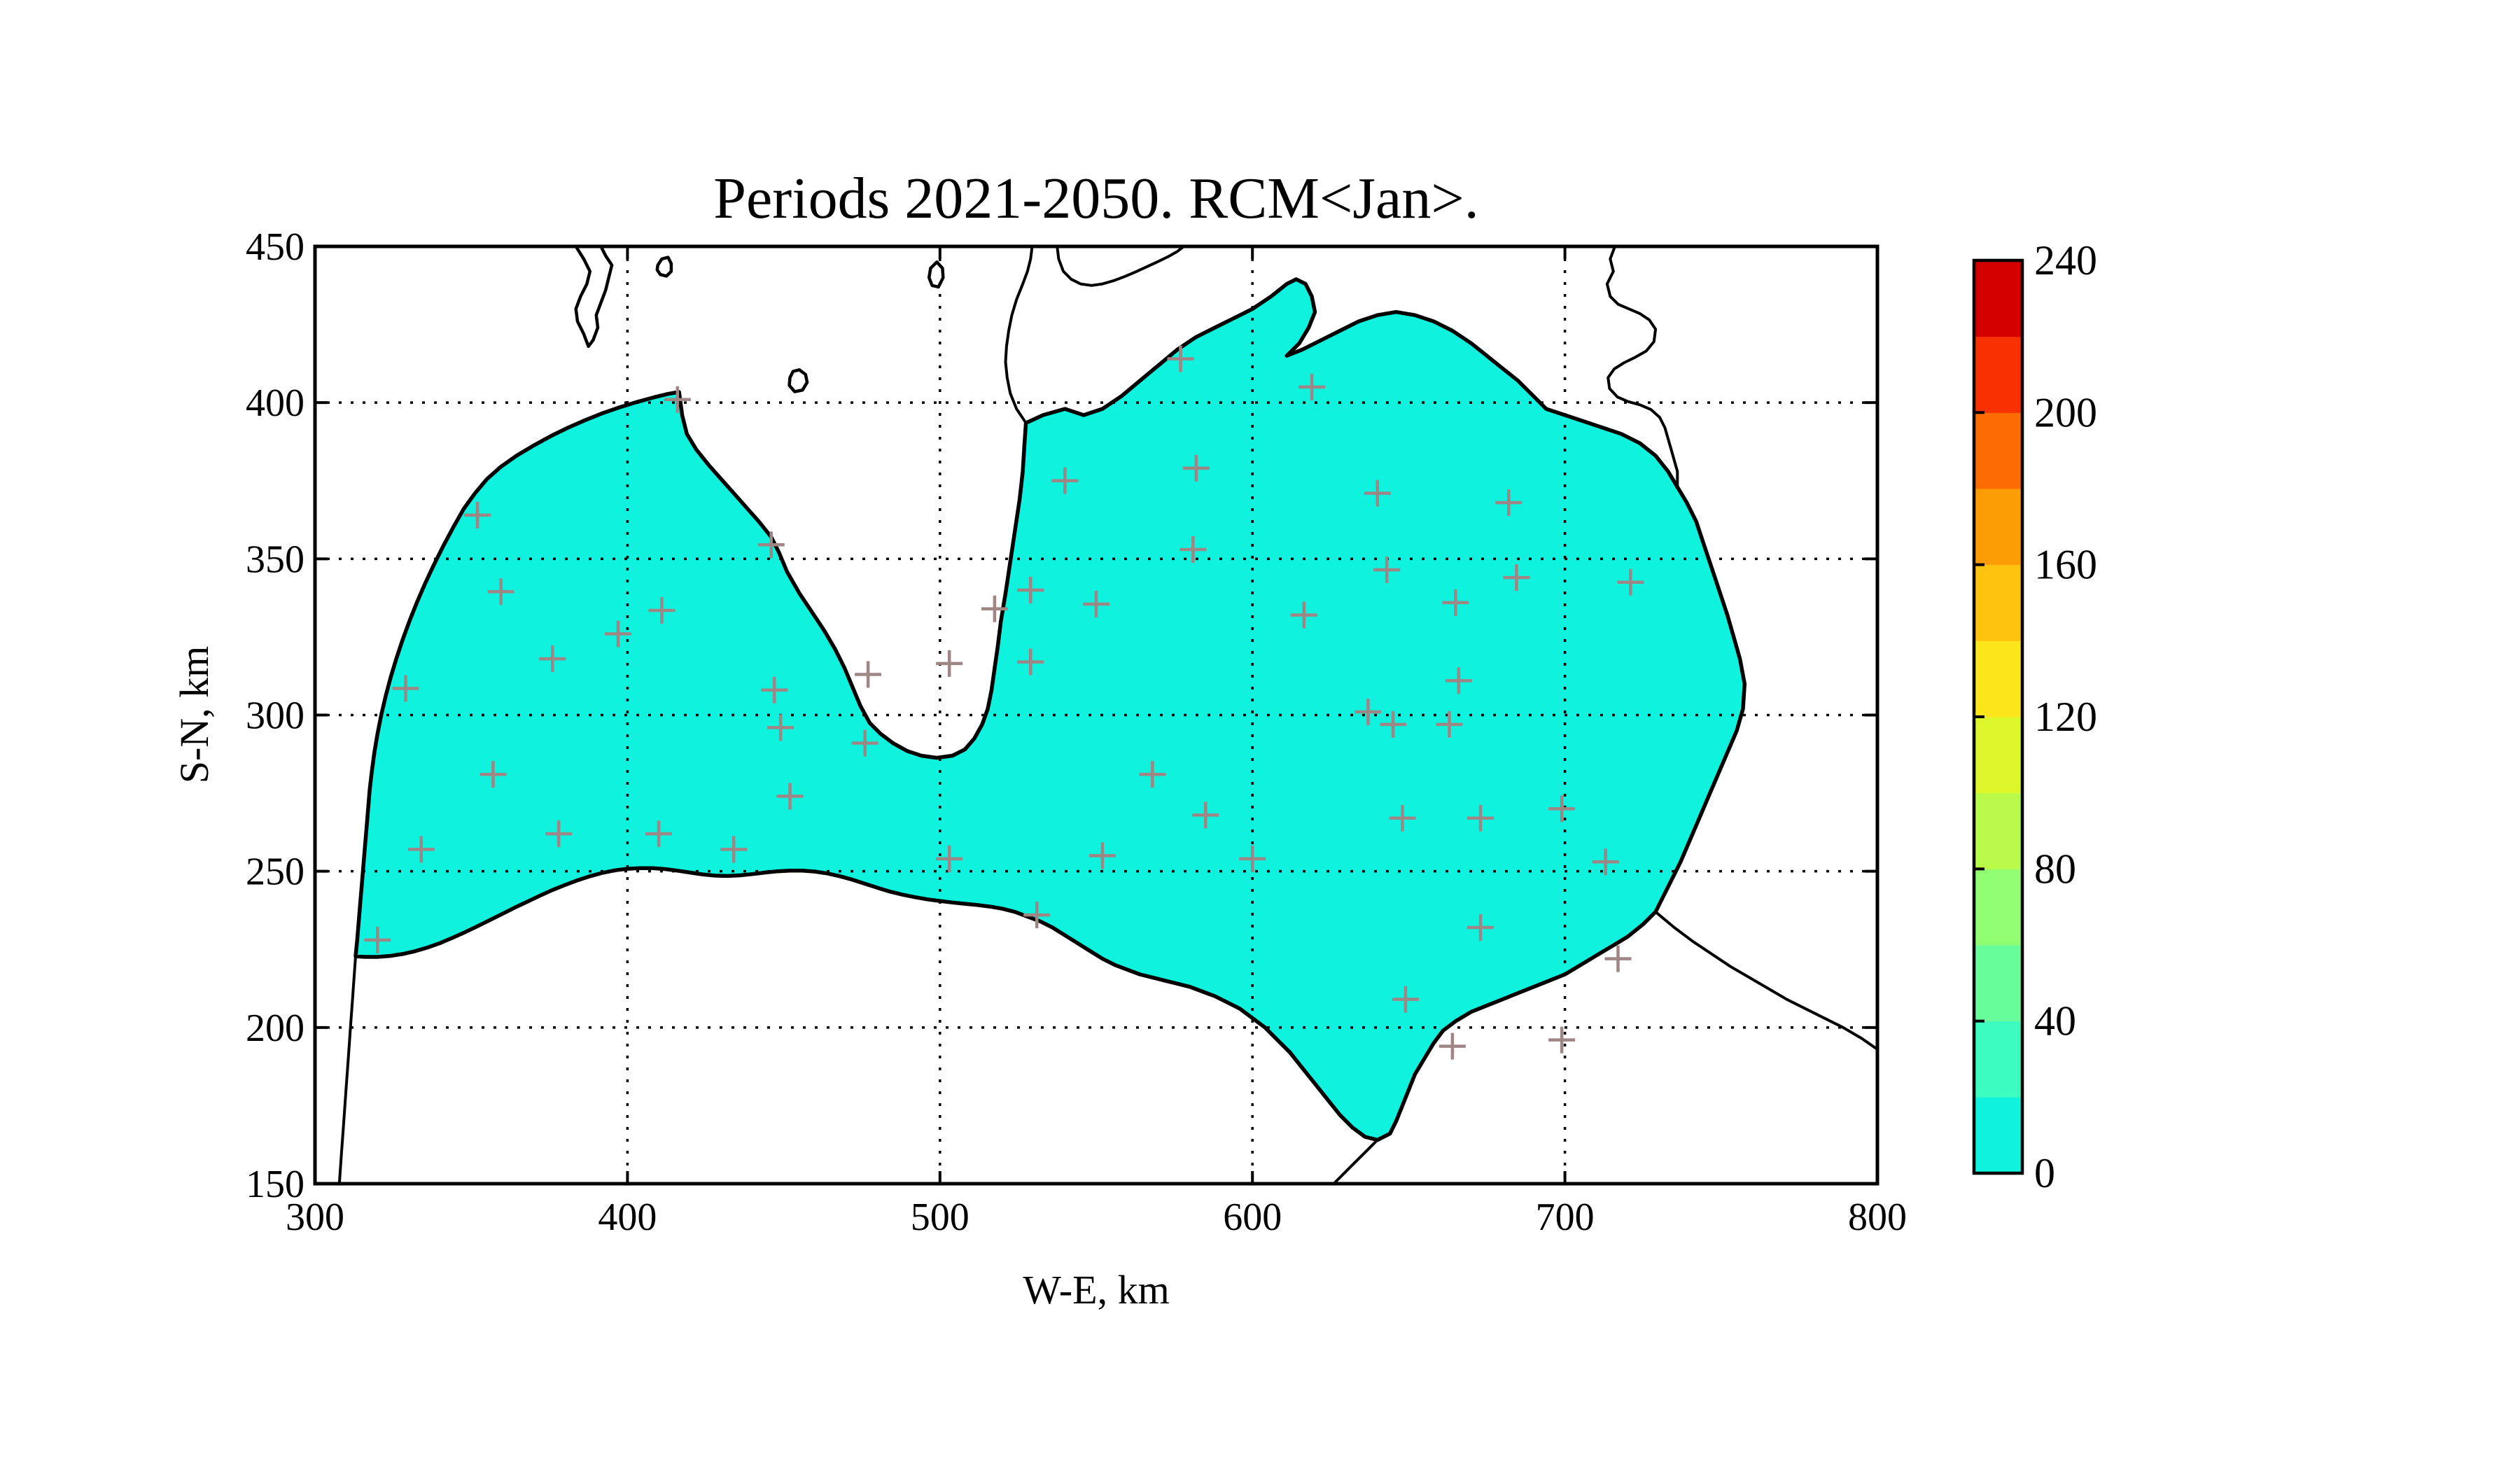 This screenshot has width=2520, height=1470. I want to click on belarus-russia-border, so click(1765, 981).